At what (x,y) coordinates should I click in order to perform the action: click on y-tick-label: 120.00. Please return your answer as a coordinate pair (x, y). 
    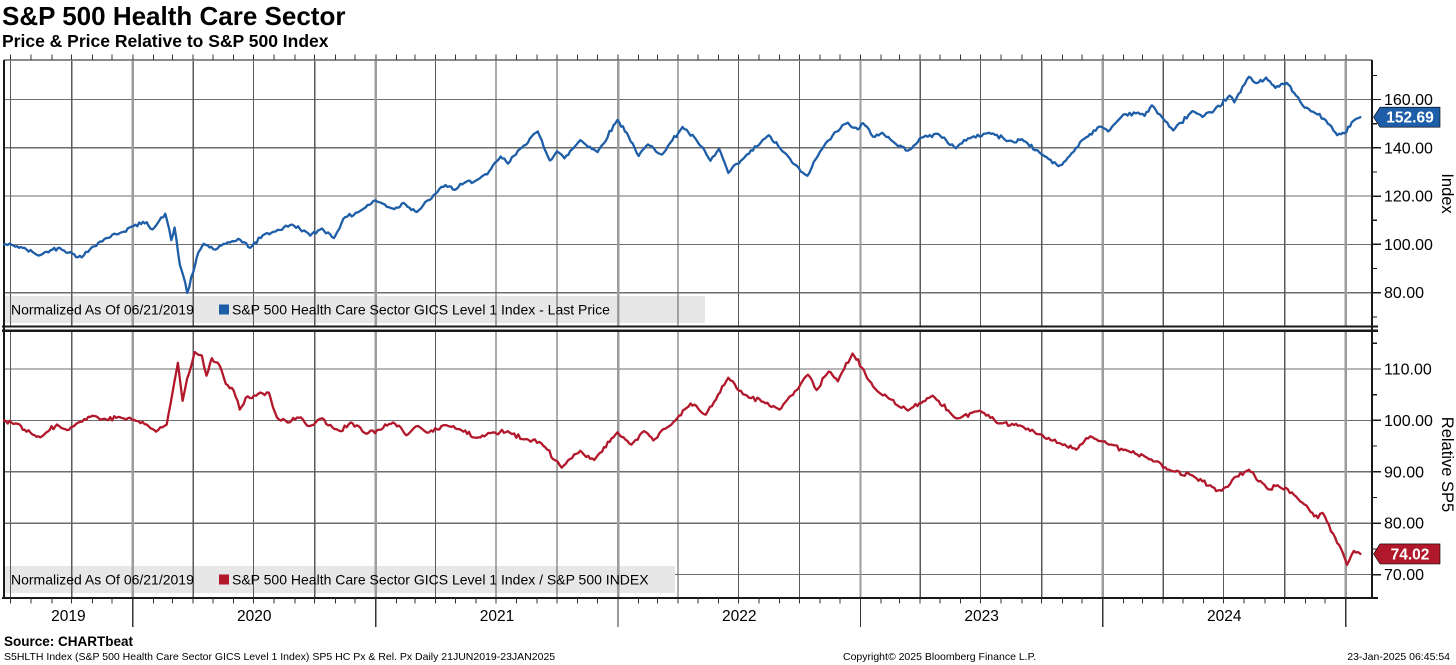
    Looking at the image, I should click on (1408, 197).